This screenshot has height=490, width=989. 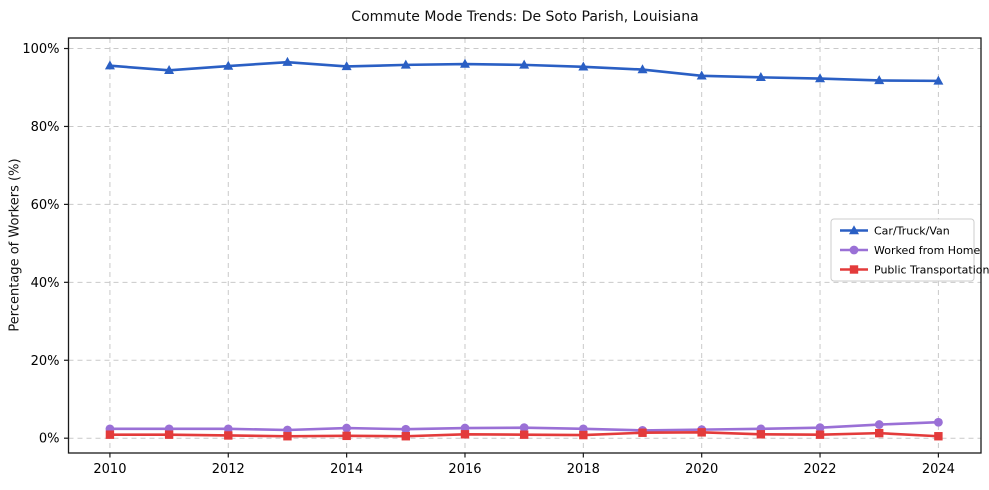 What do you see at coordinates (228, 429) in the screenshot?
I see `data-point-worked-from-home-2012` at bounding box center [228, 429].